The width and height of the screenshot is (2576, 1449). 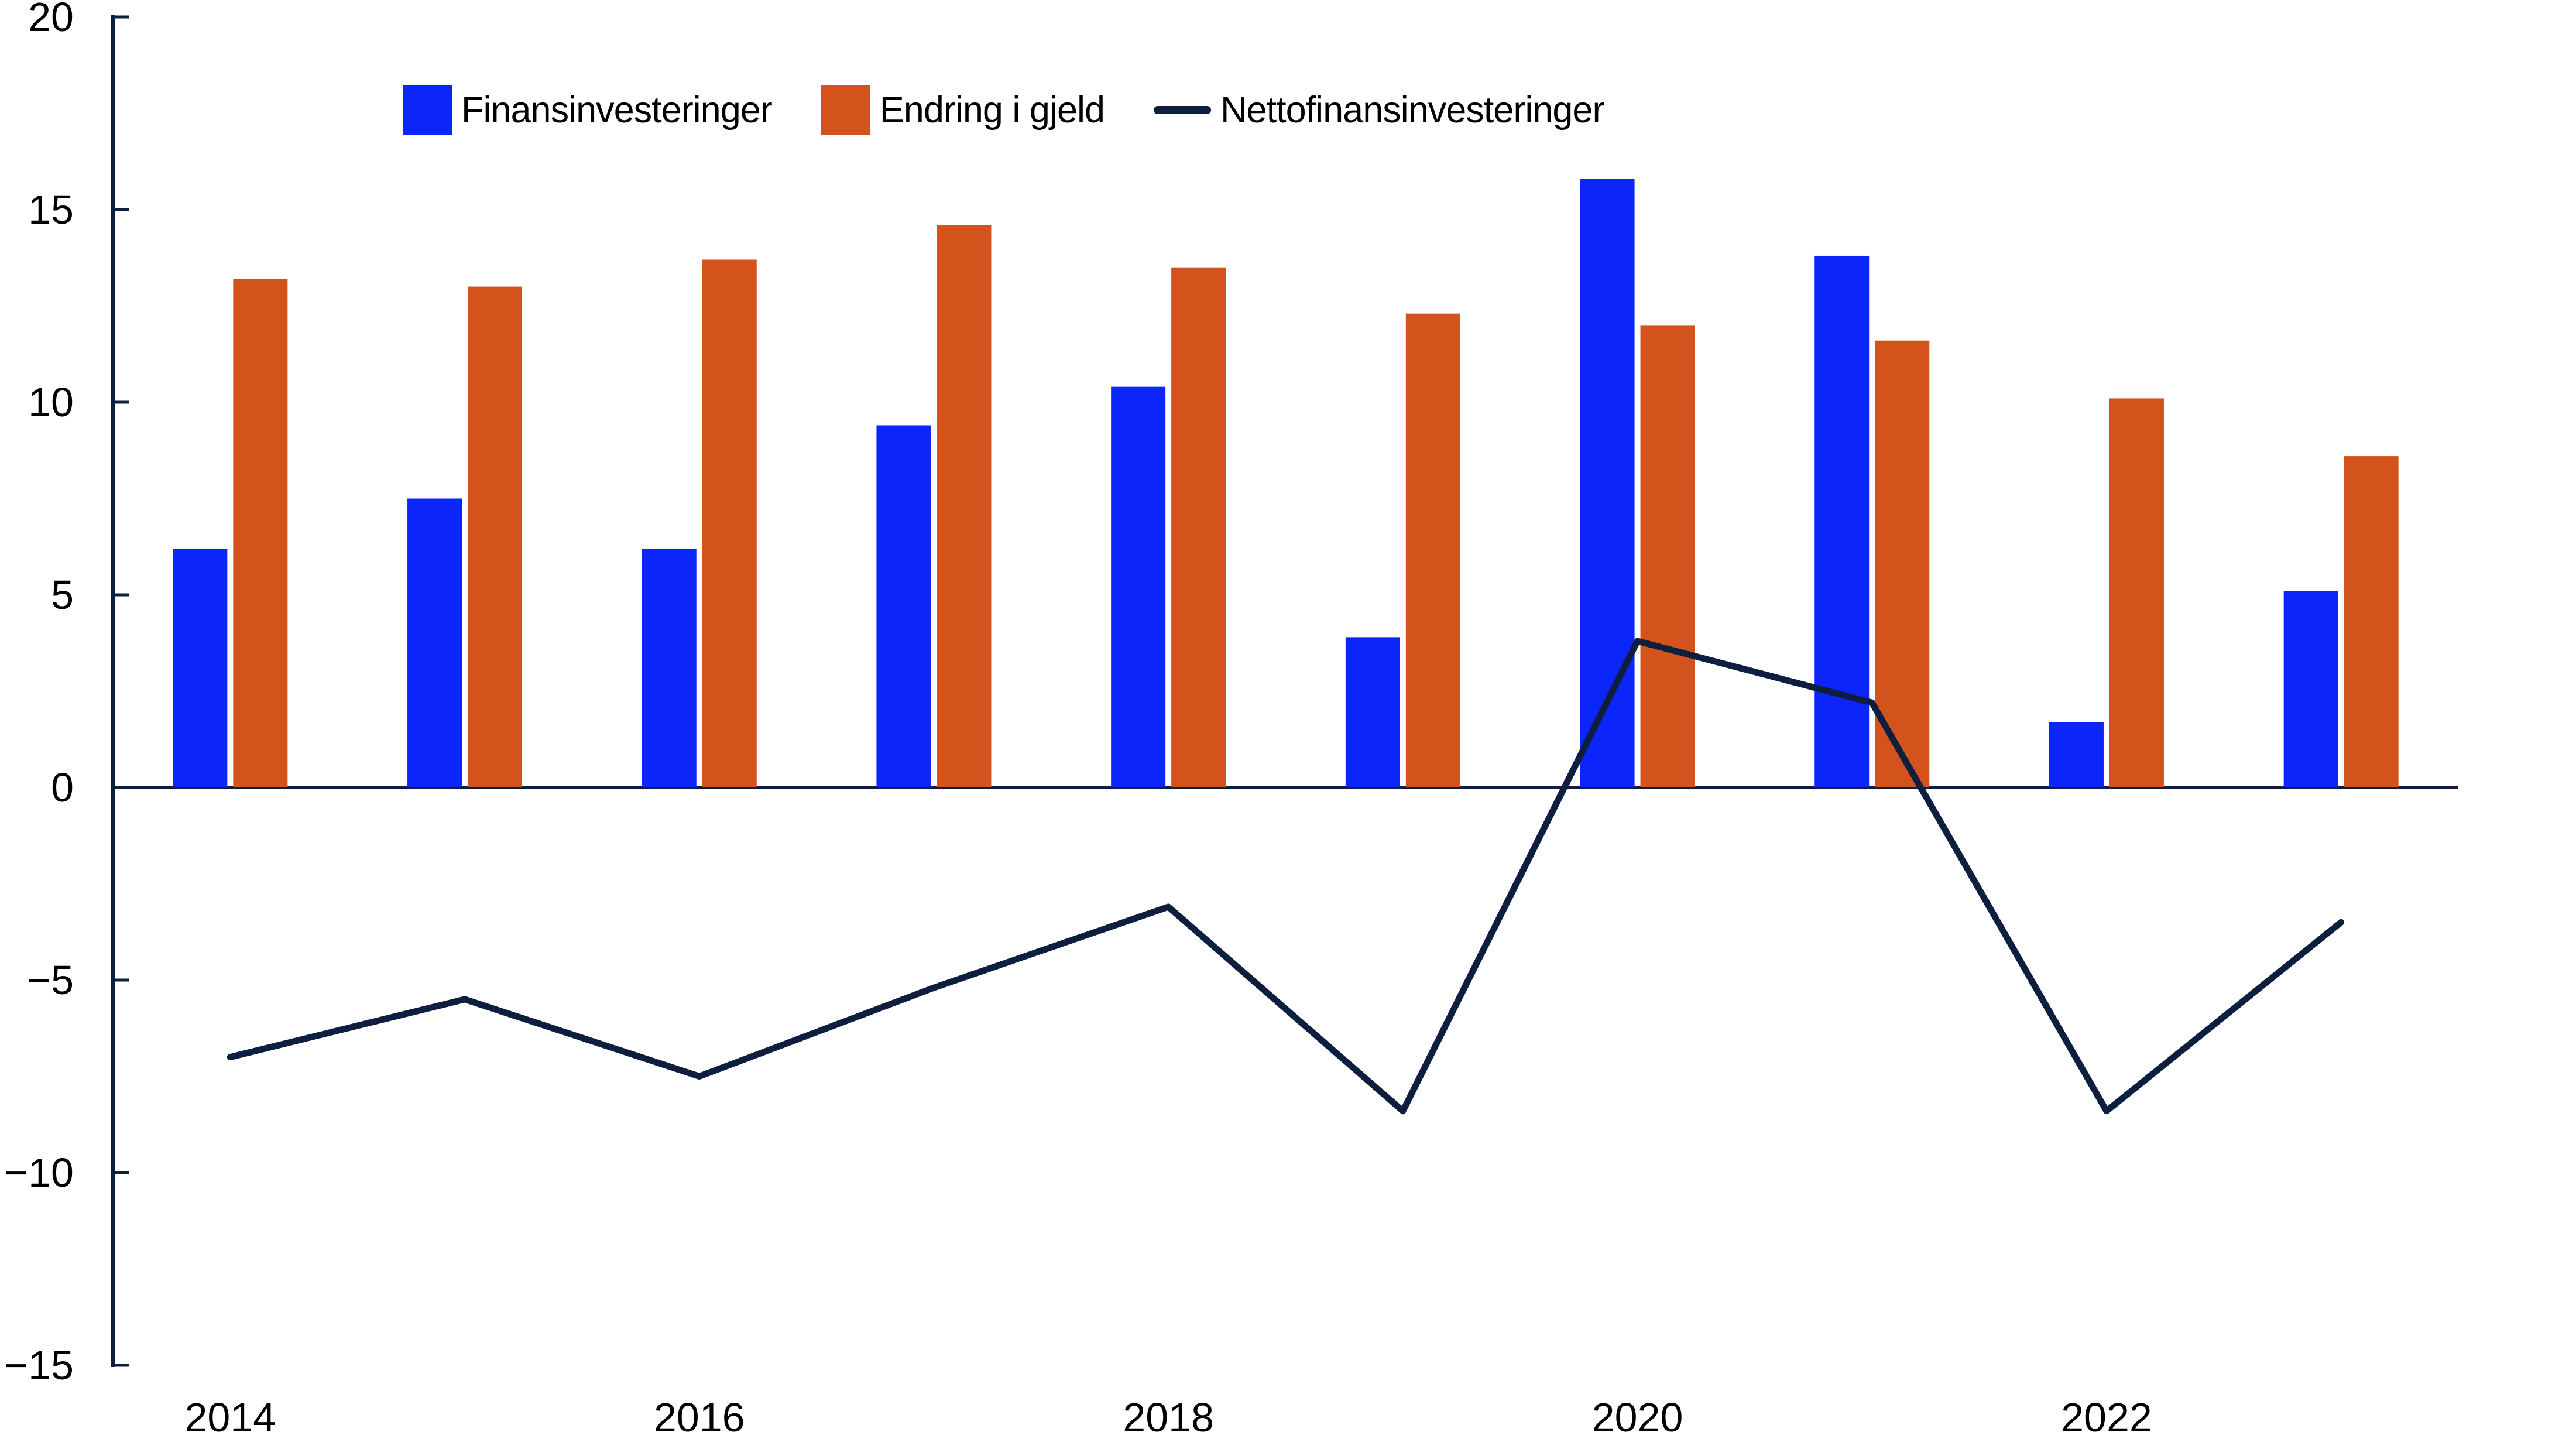 I want to click on bar-endring-i-gjeld-2022, so click(x=2136, y=592).